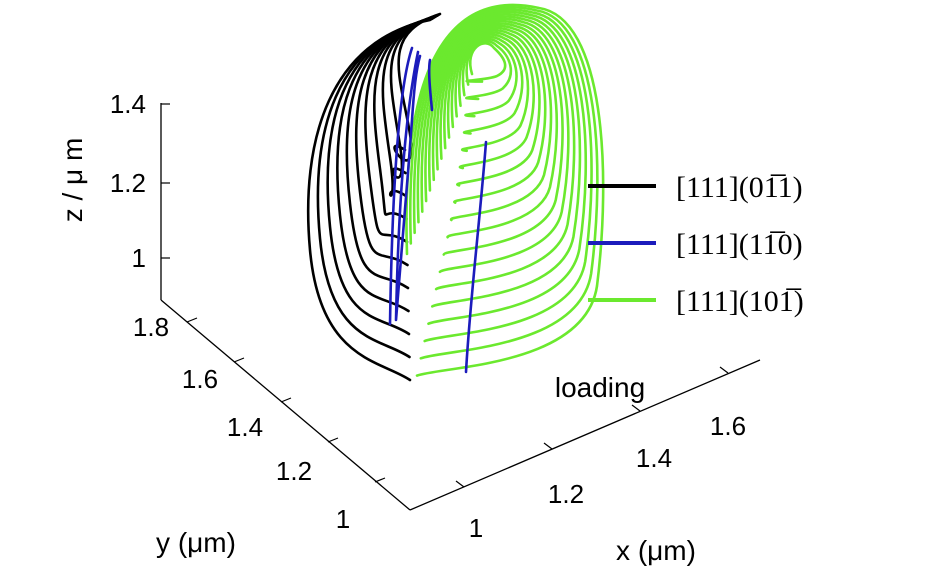  What do you see at coordinates (343, 519) in the screenshot?
I see `y-tick-label: 1` at bounding box center [343, 519].